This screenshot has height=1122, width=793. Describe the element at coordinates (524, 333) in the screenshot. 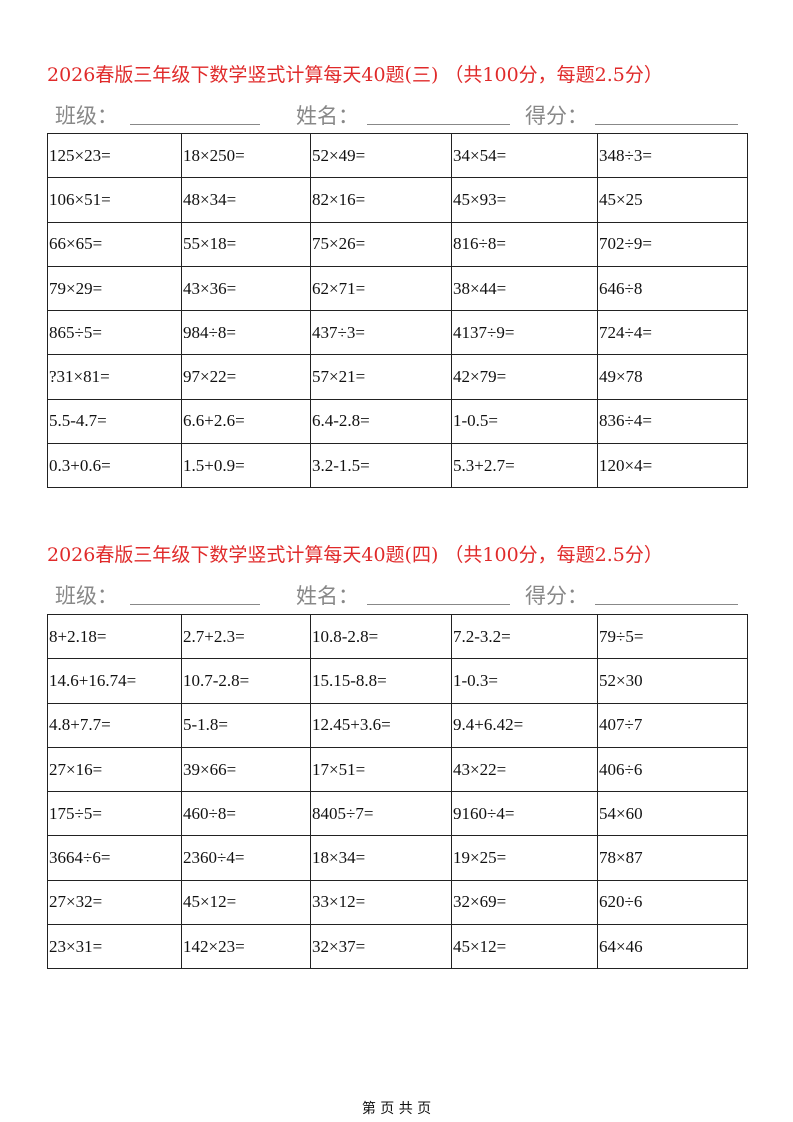

I see `problem-cell: 4137÷9=` at that location.